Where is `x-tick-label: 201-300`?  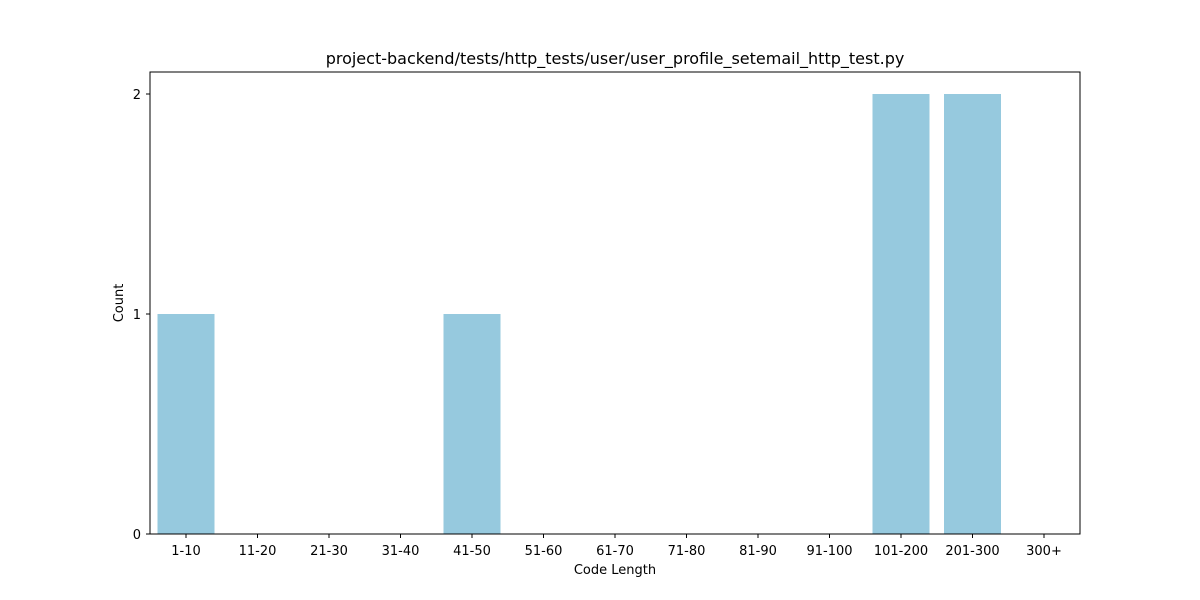 x-tick-label: 201-300 is located at coordinates (972, 551).